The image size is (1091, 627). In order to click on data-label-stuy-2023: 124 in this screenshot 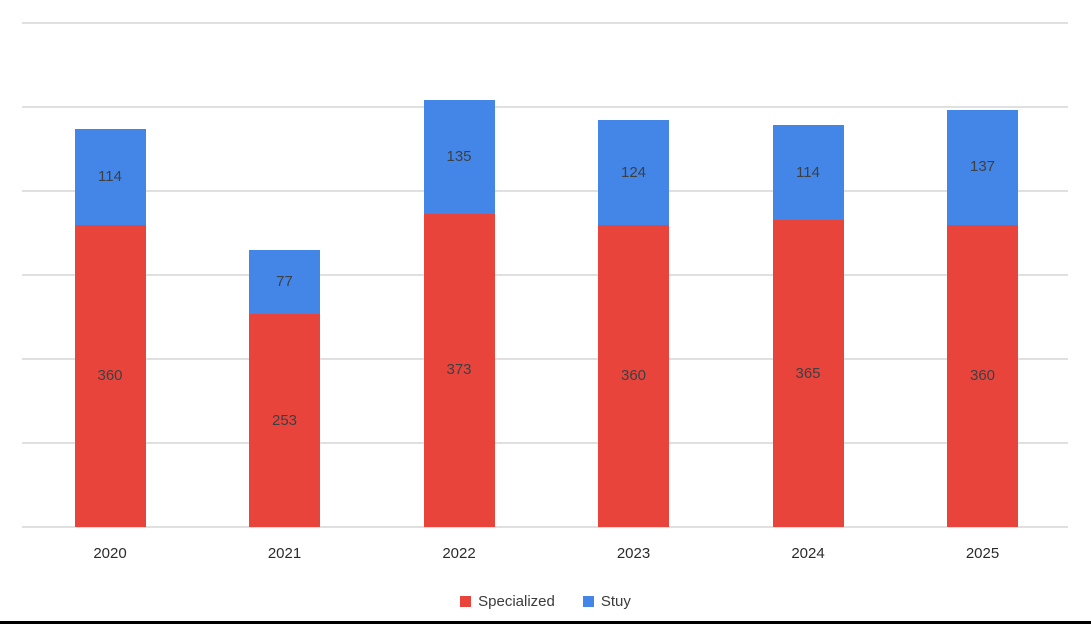, I will do `click(633, 172)`.